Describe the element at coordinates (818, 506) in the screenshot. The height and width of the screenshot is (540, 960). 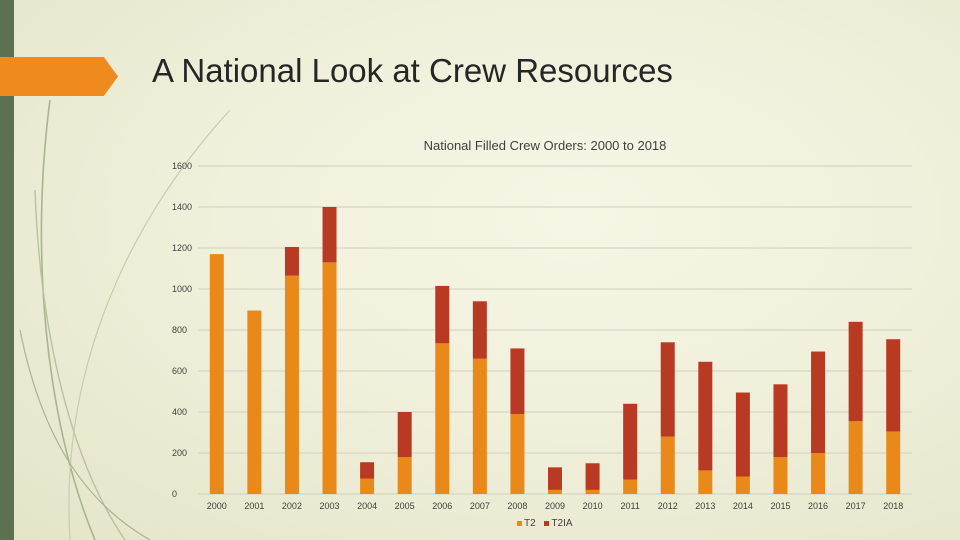
I see `x-tick-label: 2016` at that location.